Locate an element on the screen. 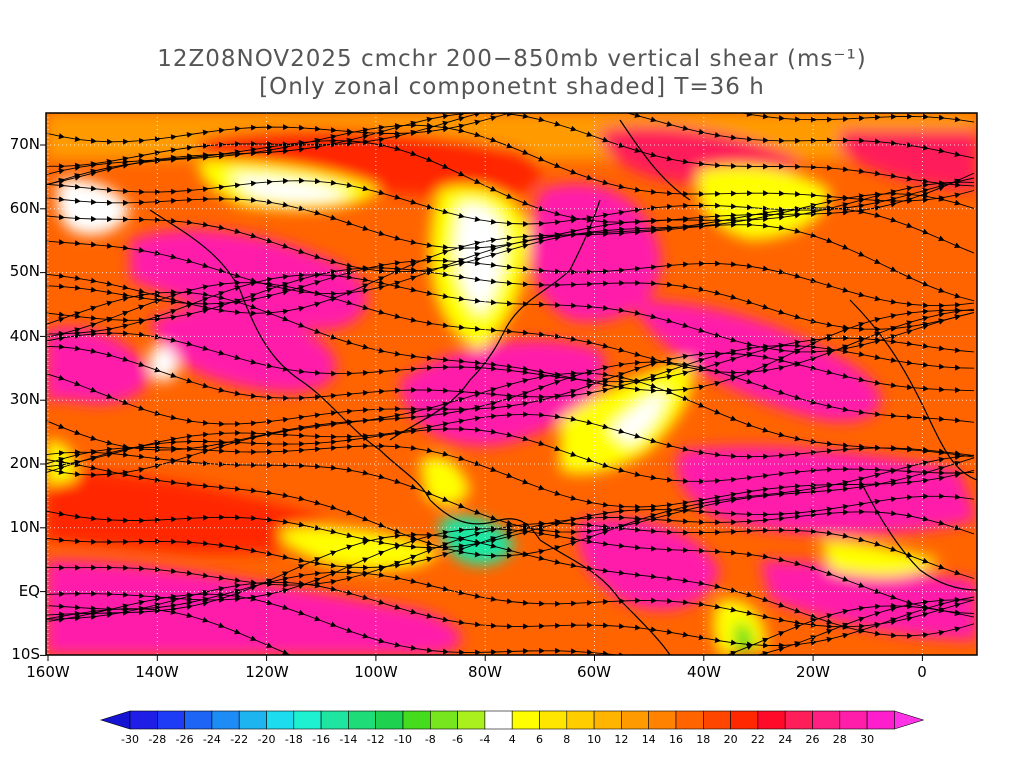 The image size is (1024, 768). colorbar-label: -12 is located at coordinates (375, 739).